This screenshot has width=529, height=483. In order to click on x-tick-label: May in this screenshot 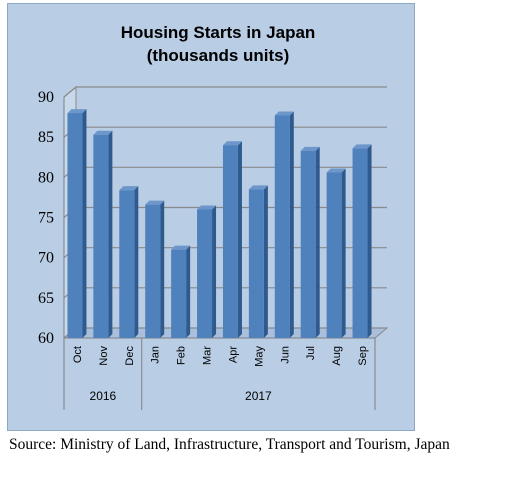, I will do `click(259, 356)`.